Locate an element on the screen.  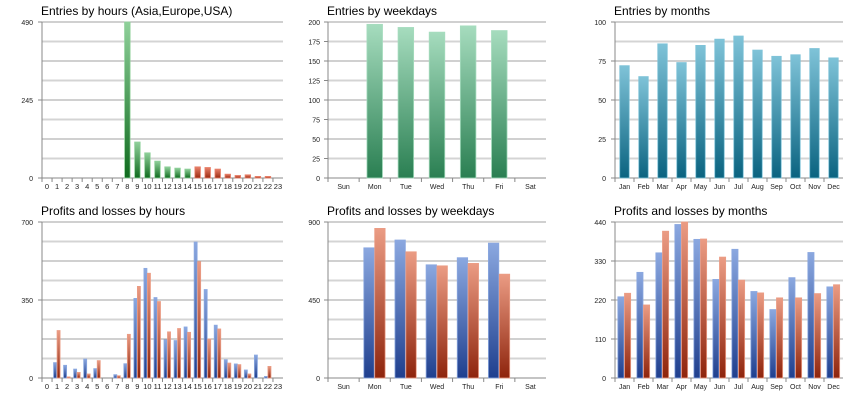
chart-title: Entries by weekdays is located at coordinates (382, 11).